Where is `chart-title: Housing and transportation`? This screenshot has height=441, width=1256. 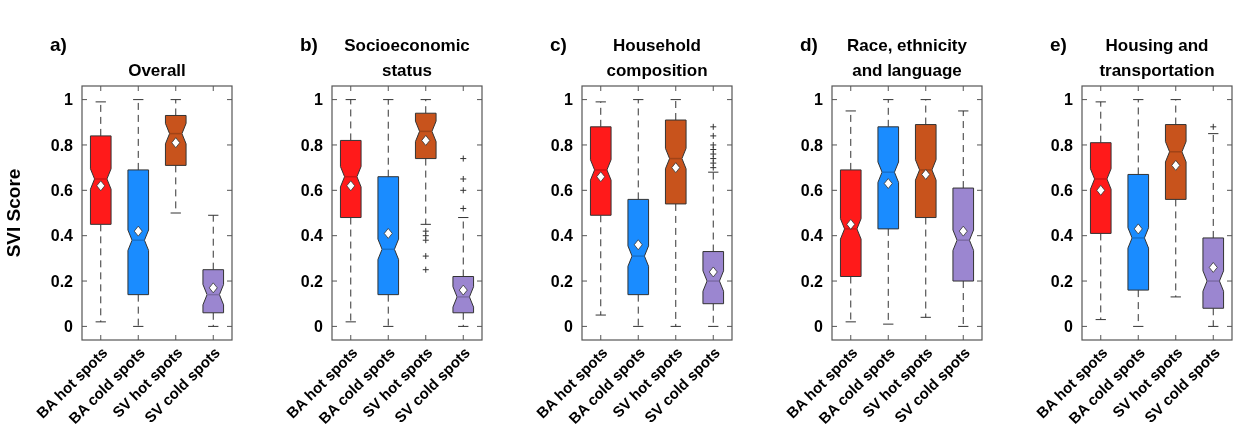
chart-title: Housing and transportation is located at coordinates (1157, 58).